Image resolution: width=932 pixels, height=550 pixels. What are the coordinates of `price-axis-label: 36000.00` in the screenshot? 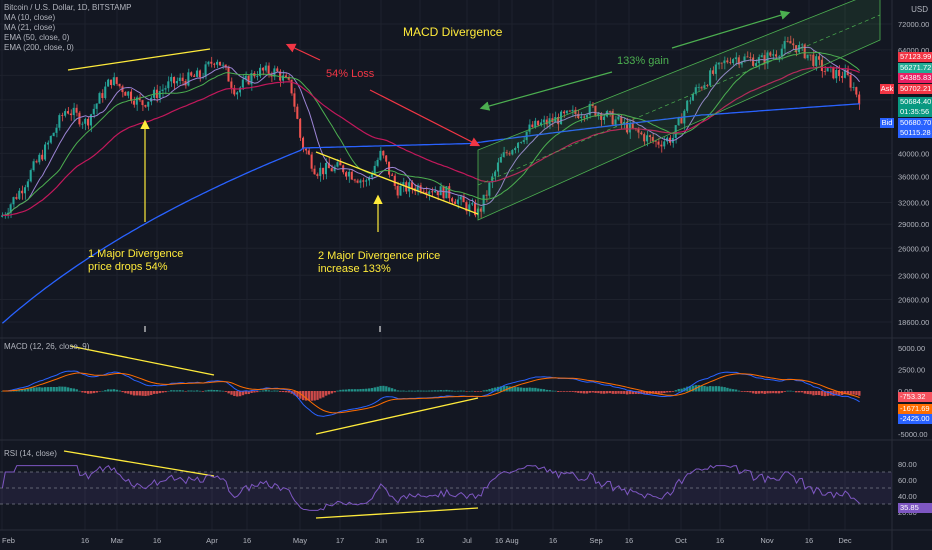 It's located at (913, 177).